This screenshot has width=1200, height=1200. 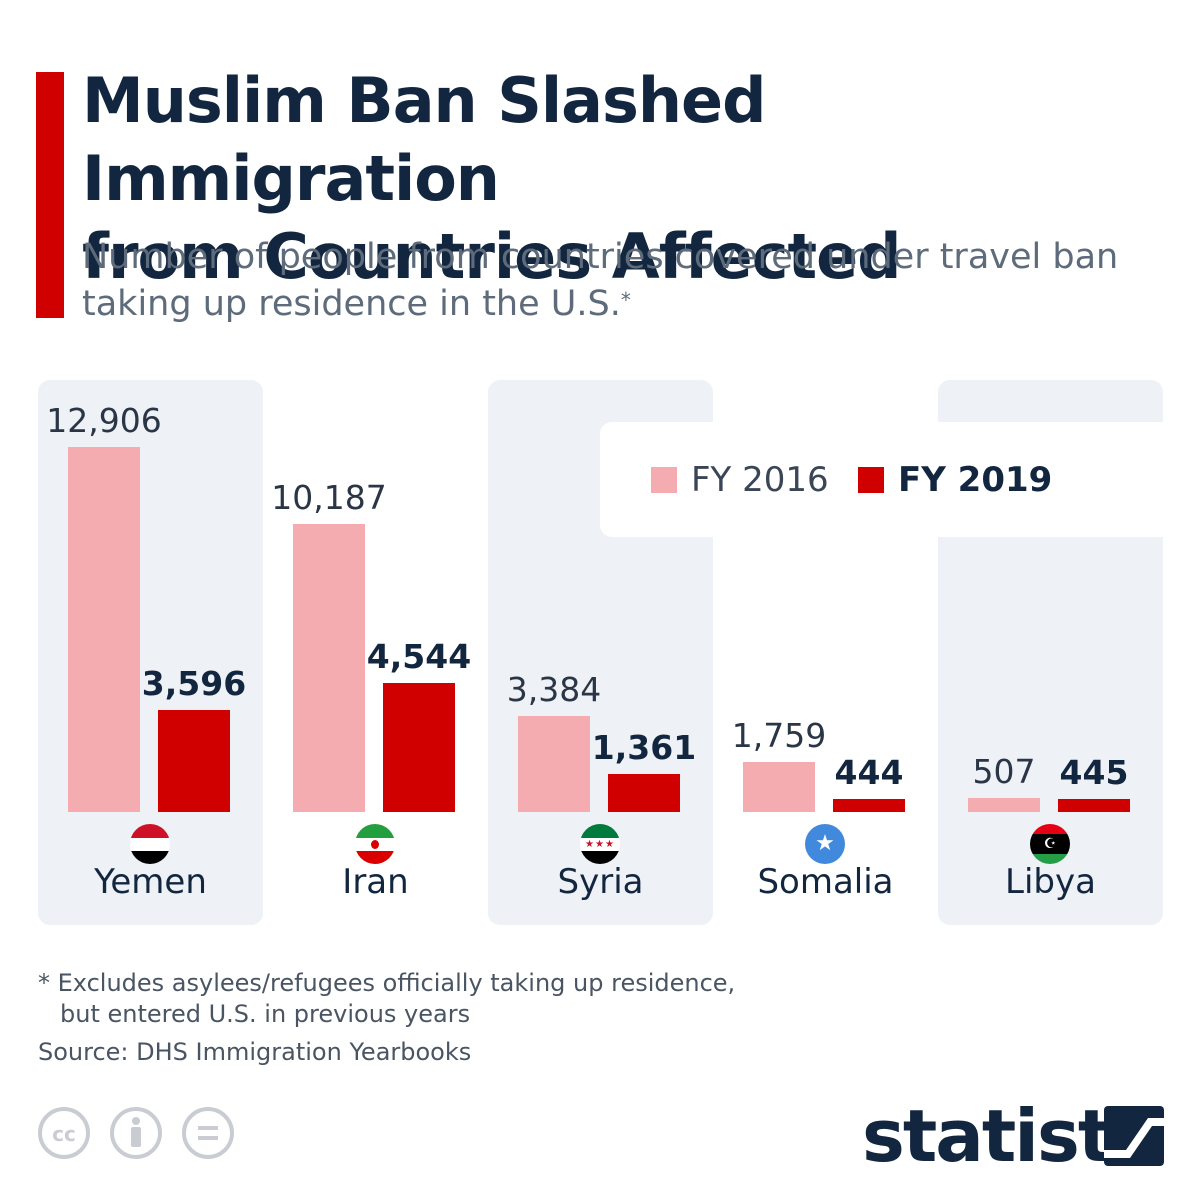 What do you see at coordinates (625, 300) in the screenshot?
I see `subtitle-footnote-marker: *` at bounding box center [625, 300].